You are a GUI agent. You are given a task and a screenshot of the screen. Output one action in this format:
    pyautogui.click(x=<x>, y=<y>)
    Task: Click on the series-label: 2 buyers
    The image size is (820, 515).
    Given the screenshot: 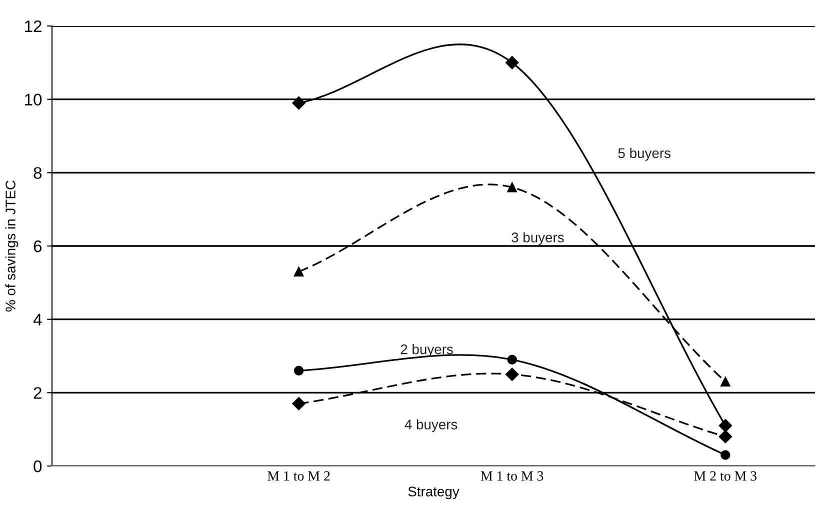 What is the action you would take?
    pyautogui.click(x=426, y=350)
    